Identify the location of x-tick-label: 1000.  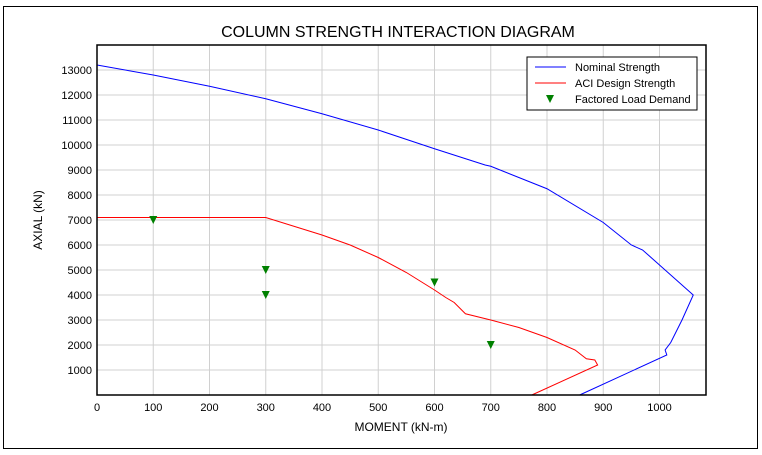
(659, 408).